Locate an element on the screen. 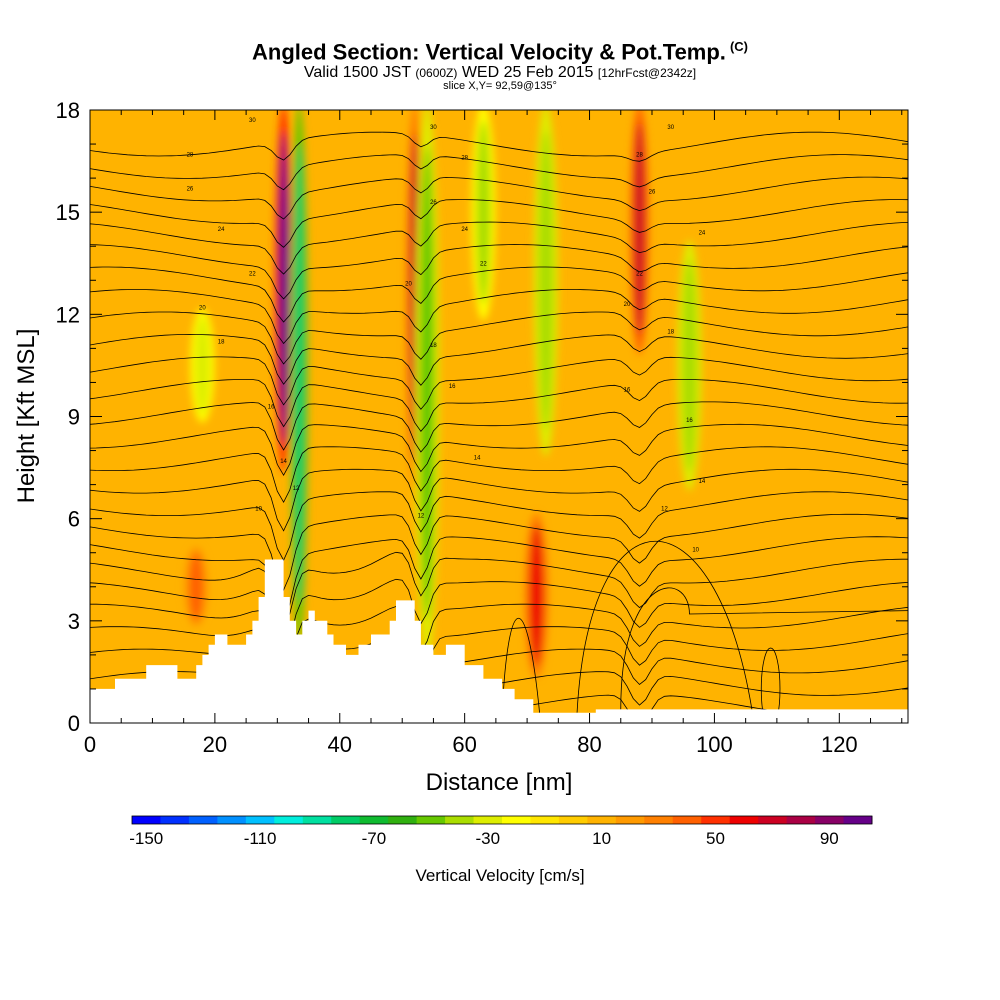 The height and width of the screenshot is (1000, 1000). y-tick-labels: 0 3 6 9 12 15 18 is located at coordinates (68, 417).